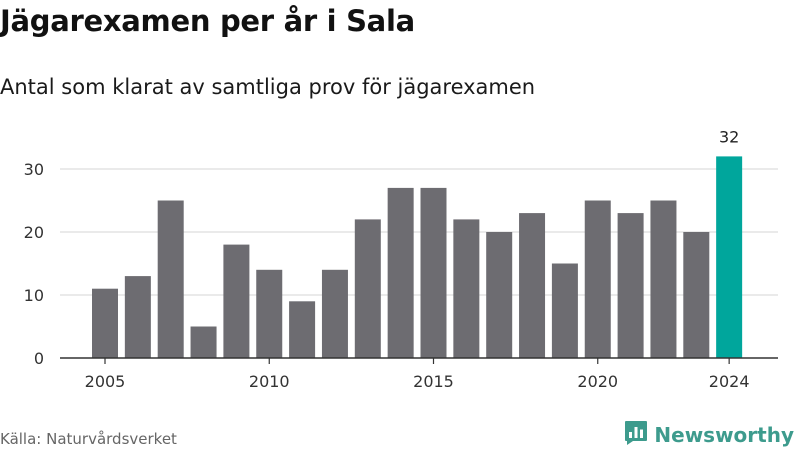 This screenshot has width=800, height=450. What do you see at coordinates (433, 381) in the screenshot?
I see `x-tick-label: 2015` at bounding box center [433, 381].